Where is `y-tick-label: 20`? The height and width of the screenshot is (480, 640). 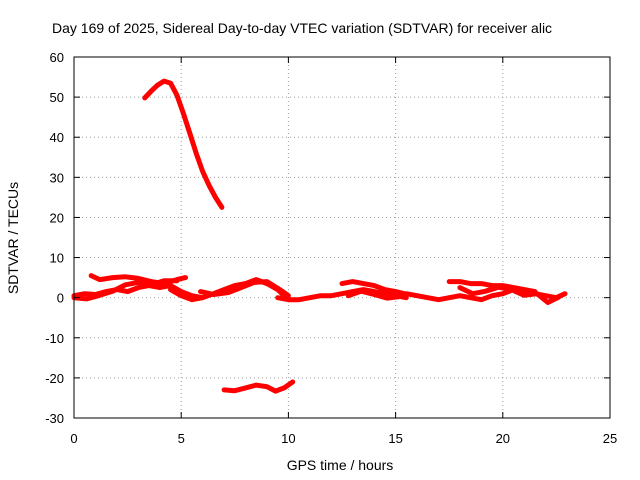
y-tick-label: 20 is located at coordinates (57, 217).